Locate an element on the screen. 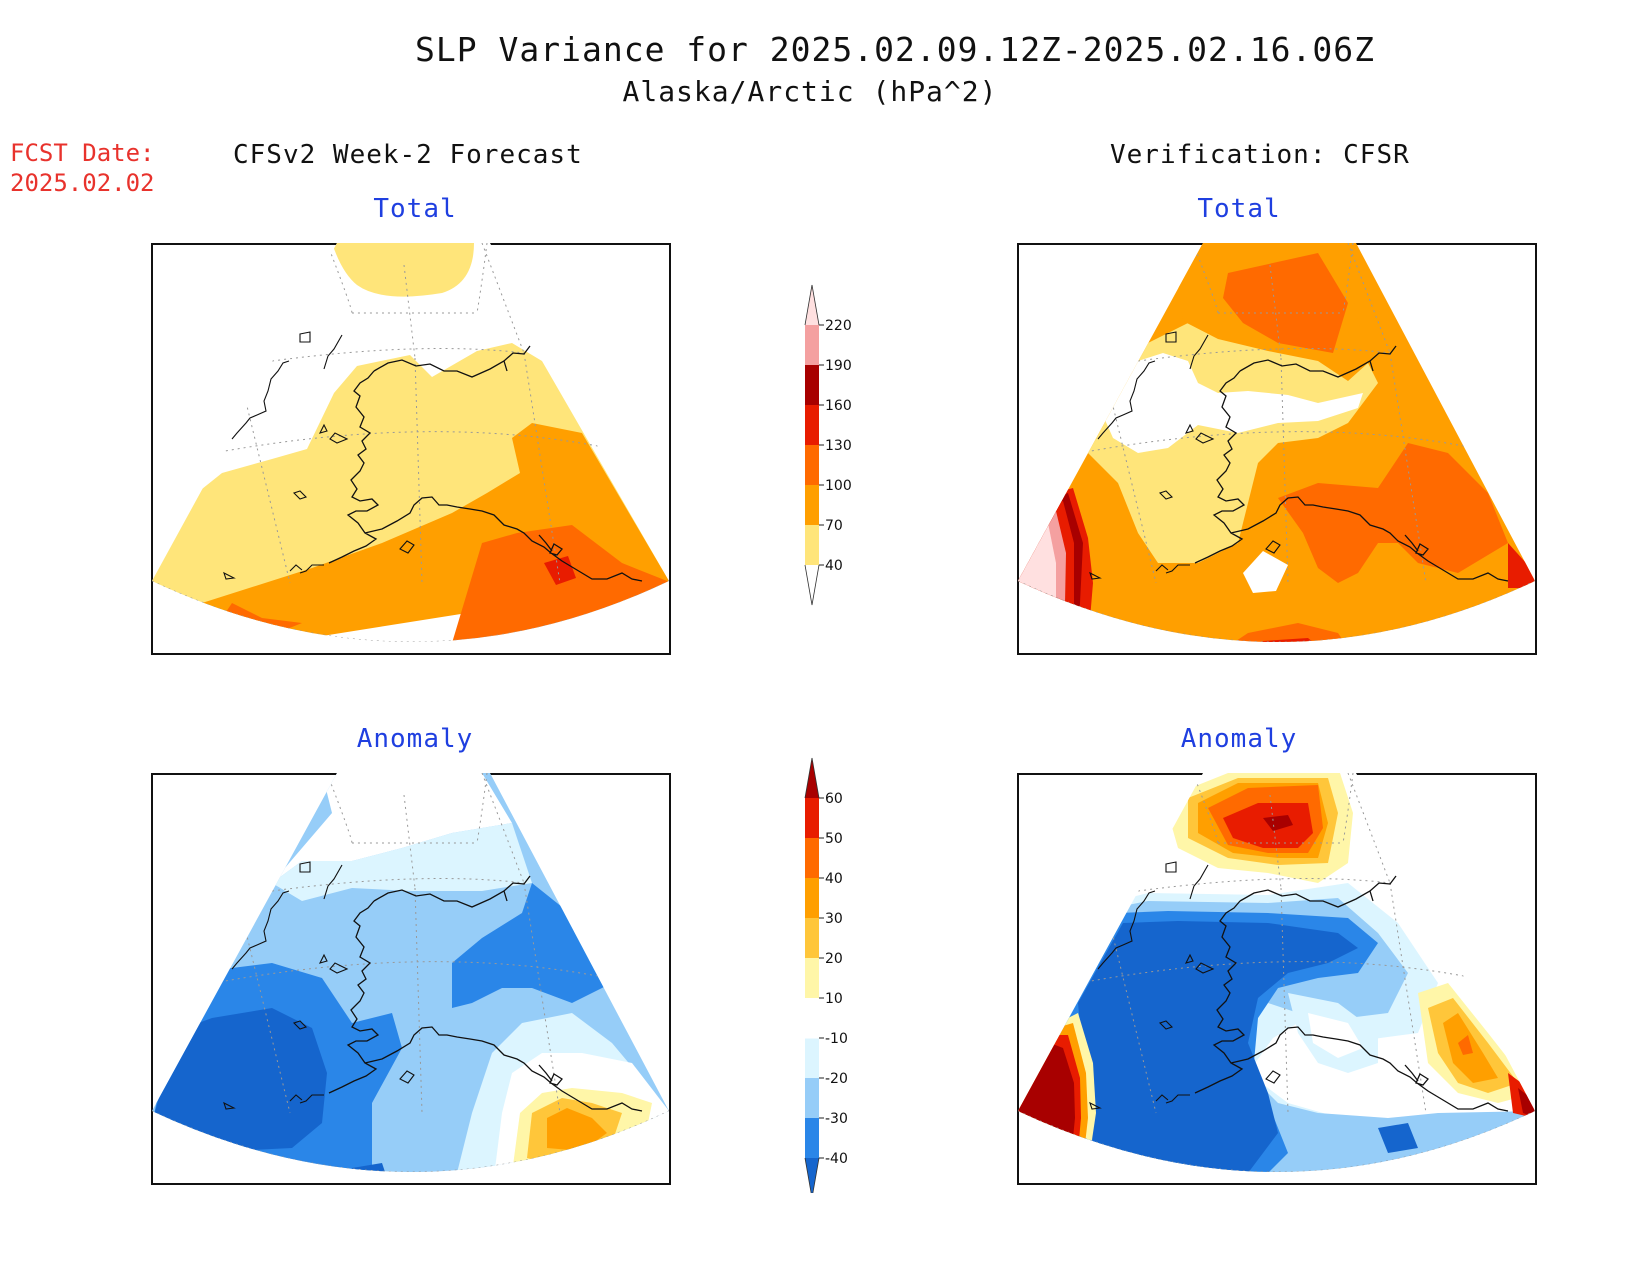 This screenshot has width=1650, height=1275. colorbar-anomaly-tip-outline is located at coordinates (812, 975).